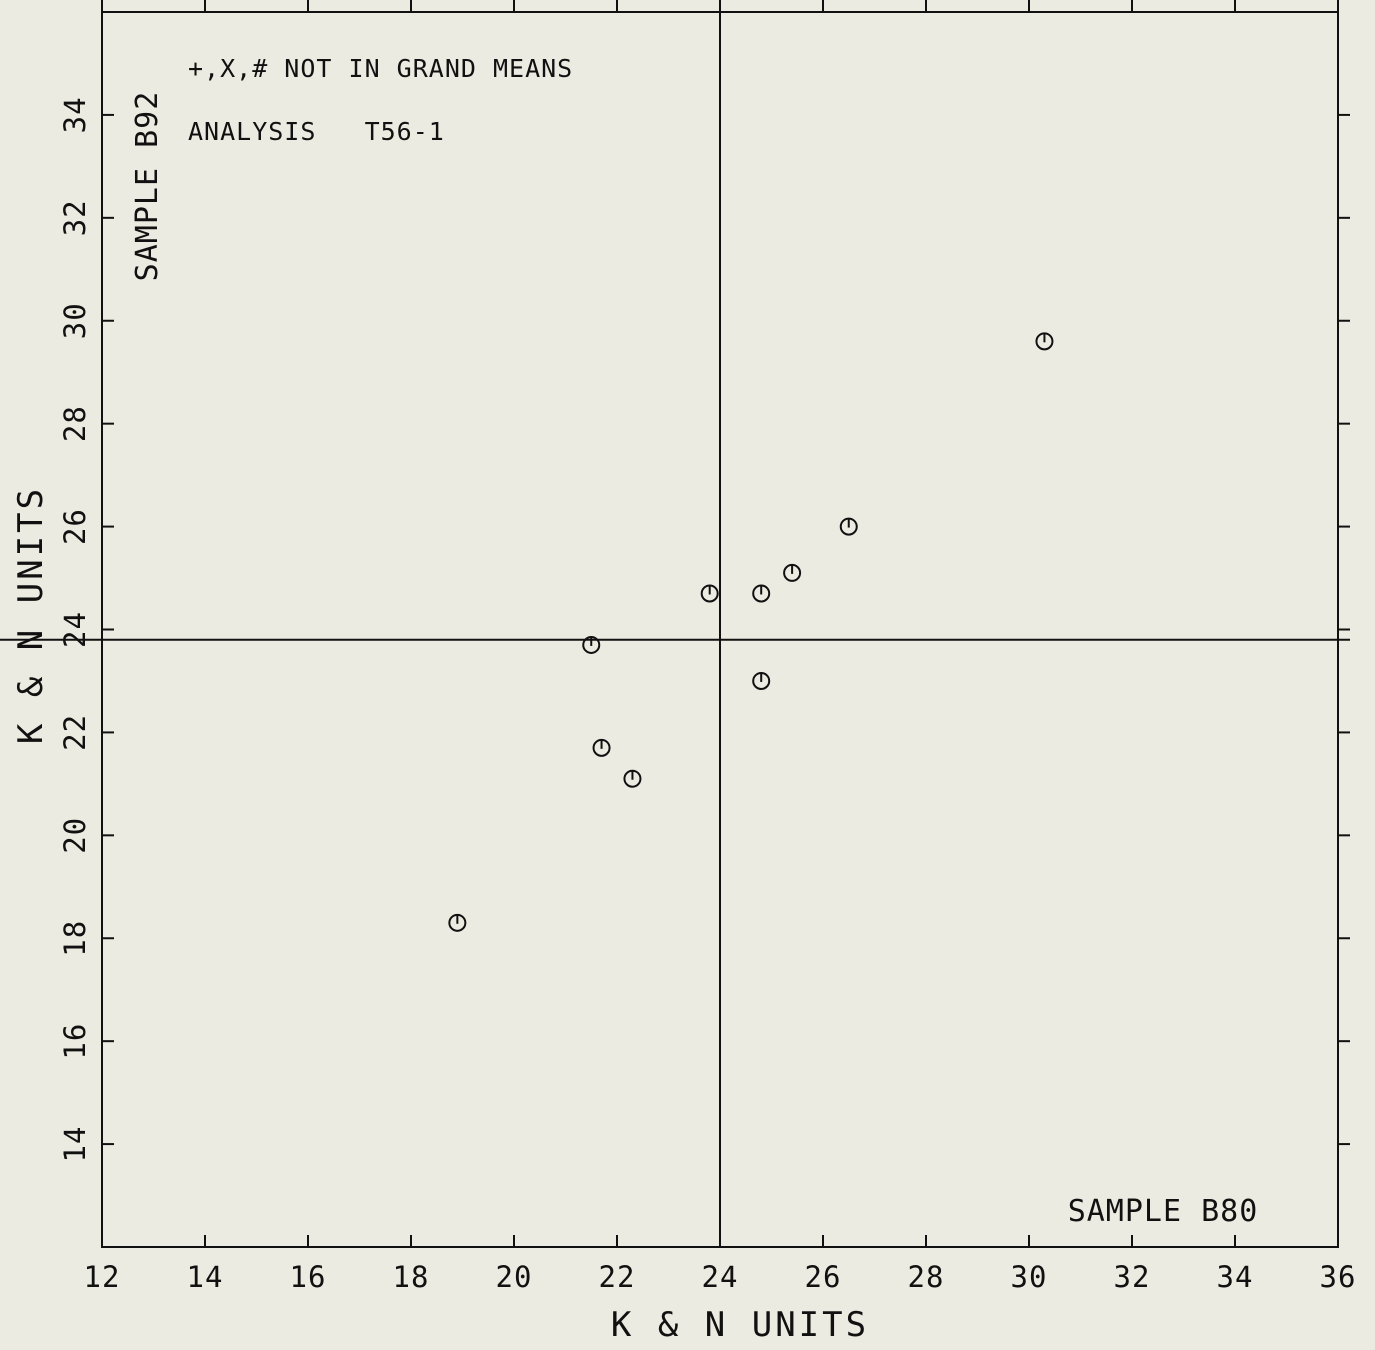  Describe the element at coordinates (147, 186) in the screenshot. I see `y-sample-label: SAMPLE B92` at that location.